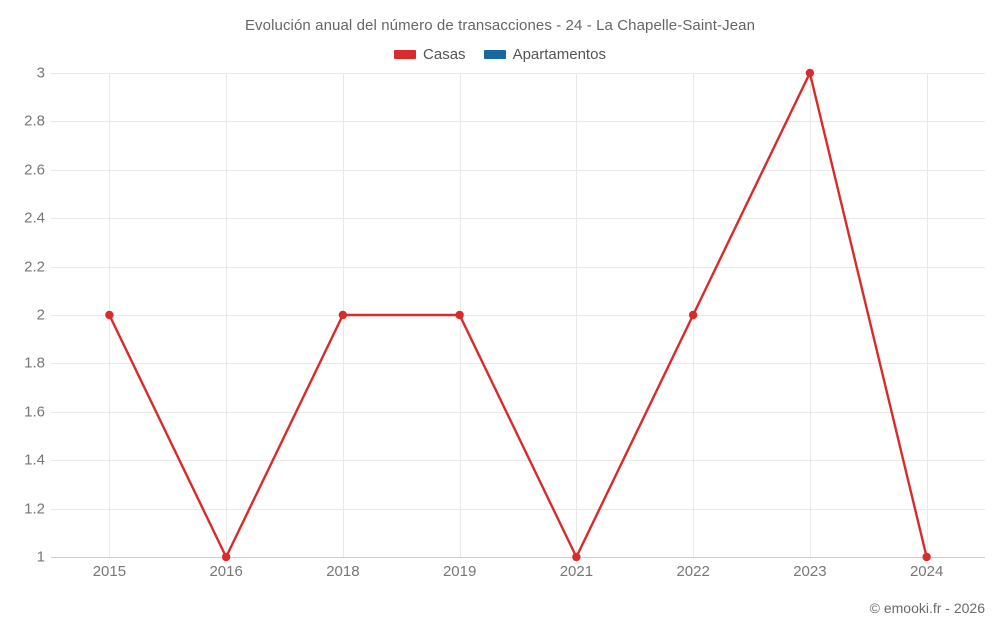 This screenshot has width=1000, height=625. I want to click on y-tick-label: 3, so click(40, 73).